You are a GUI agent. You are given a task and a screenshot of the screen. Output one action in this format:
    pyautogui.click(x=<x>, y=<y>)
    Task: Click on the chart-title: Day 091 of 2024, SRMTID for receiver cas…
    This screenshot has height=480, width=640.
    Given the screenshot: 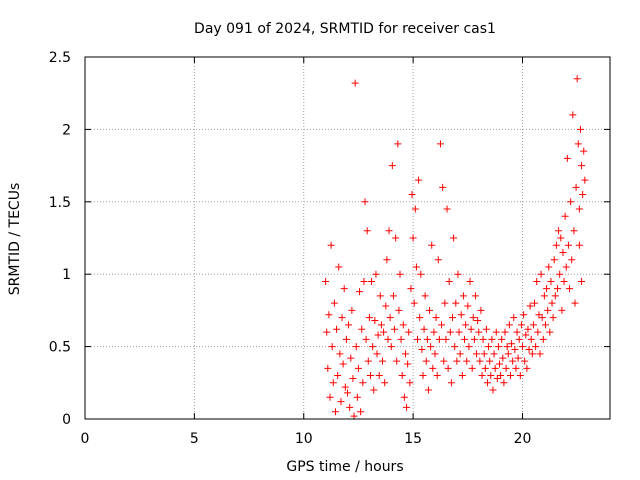 What is the action you would take?
    pyautogui.click(x=345, y=29)
    